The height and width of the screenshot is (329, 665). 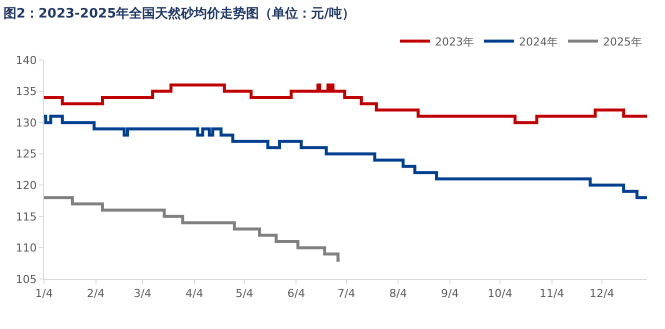 What do you see at coordinates (26, 217) in the screenshot?
I see `y-tick-label: 115` at bounding box center [26, 217].